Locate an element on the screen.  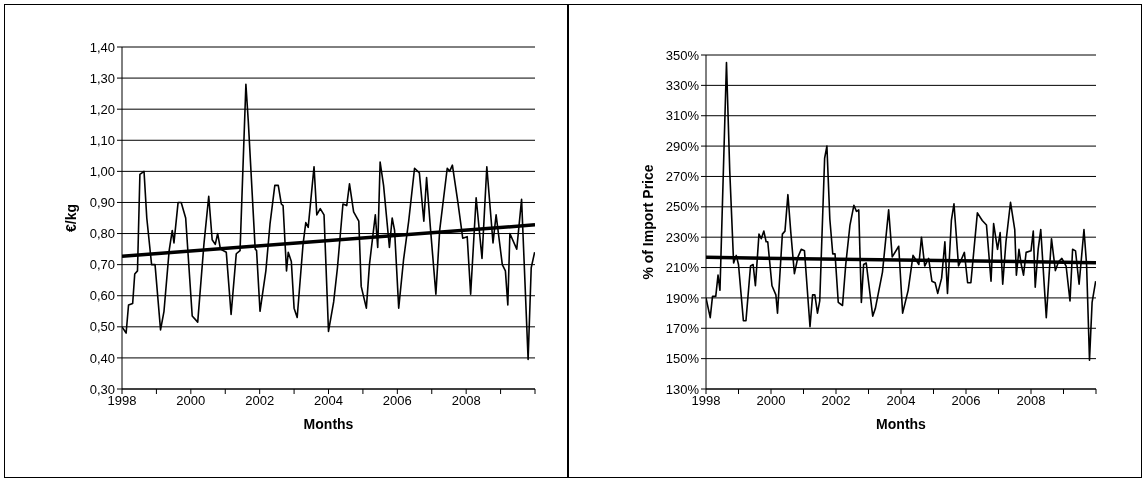
y-tick-label: 0,80 is located at coordinates (102, 234).